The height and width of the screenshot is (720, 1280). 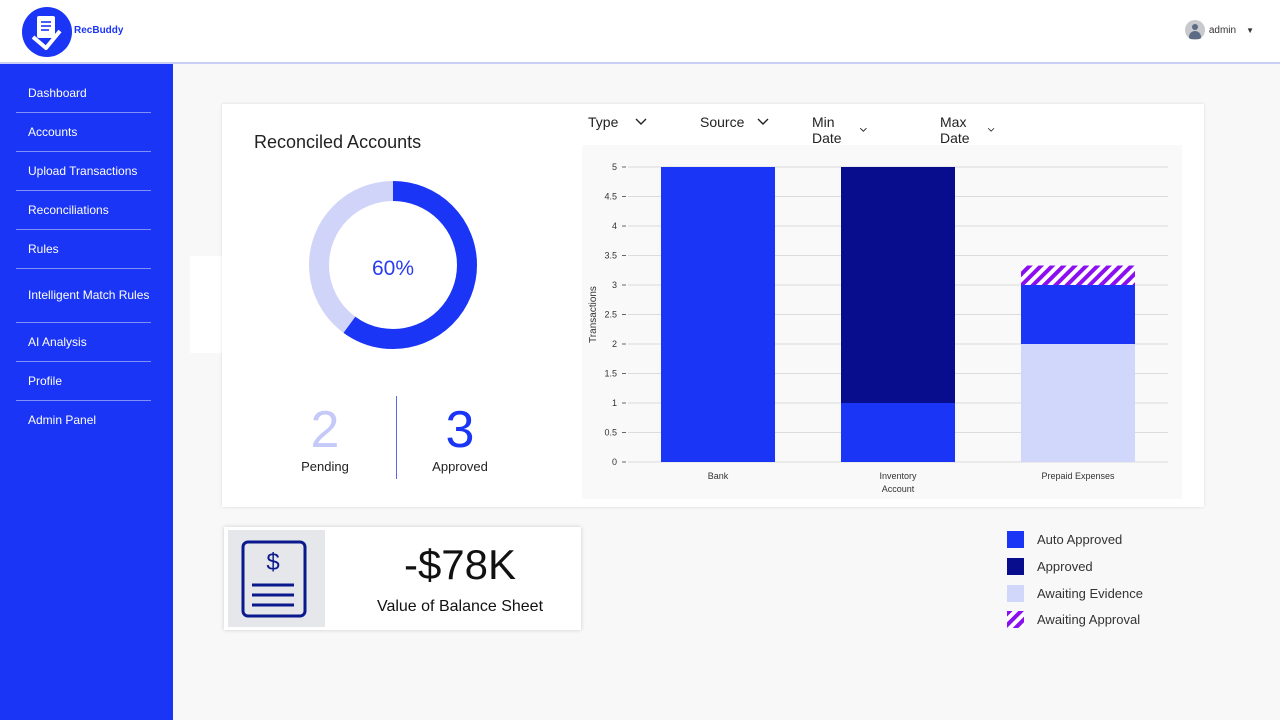 I want to click on legend-label: Awaiting Approval, so click(x=1089, y=619).